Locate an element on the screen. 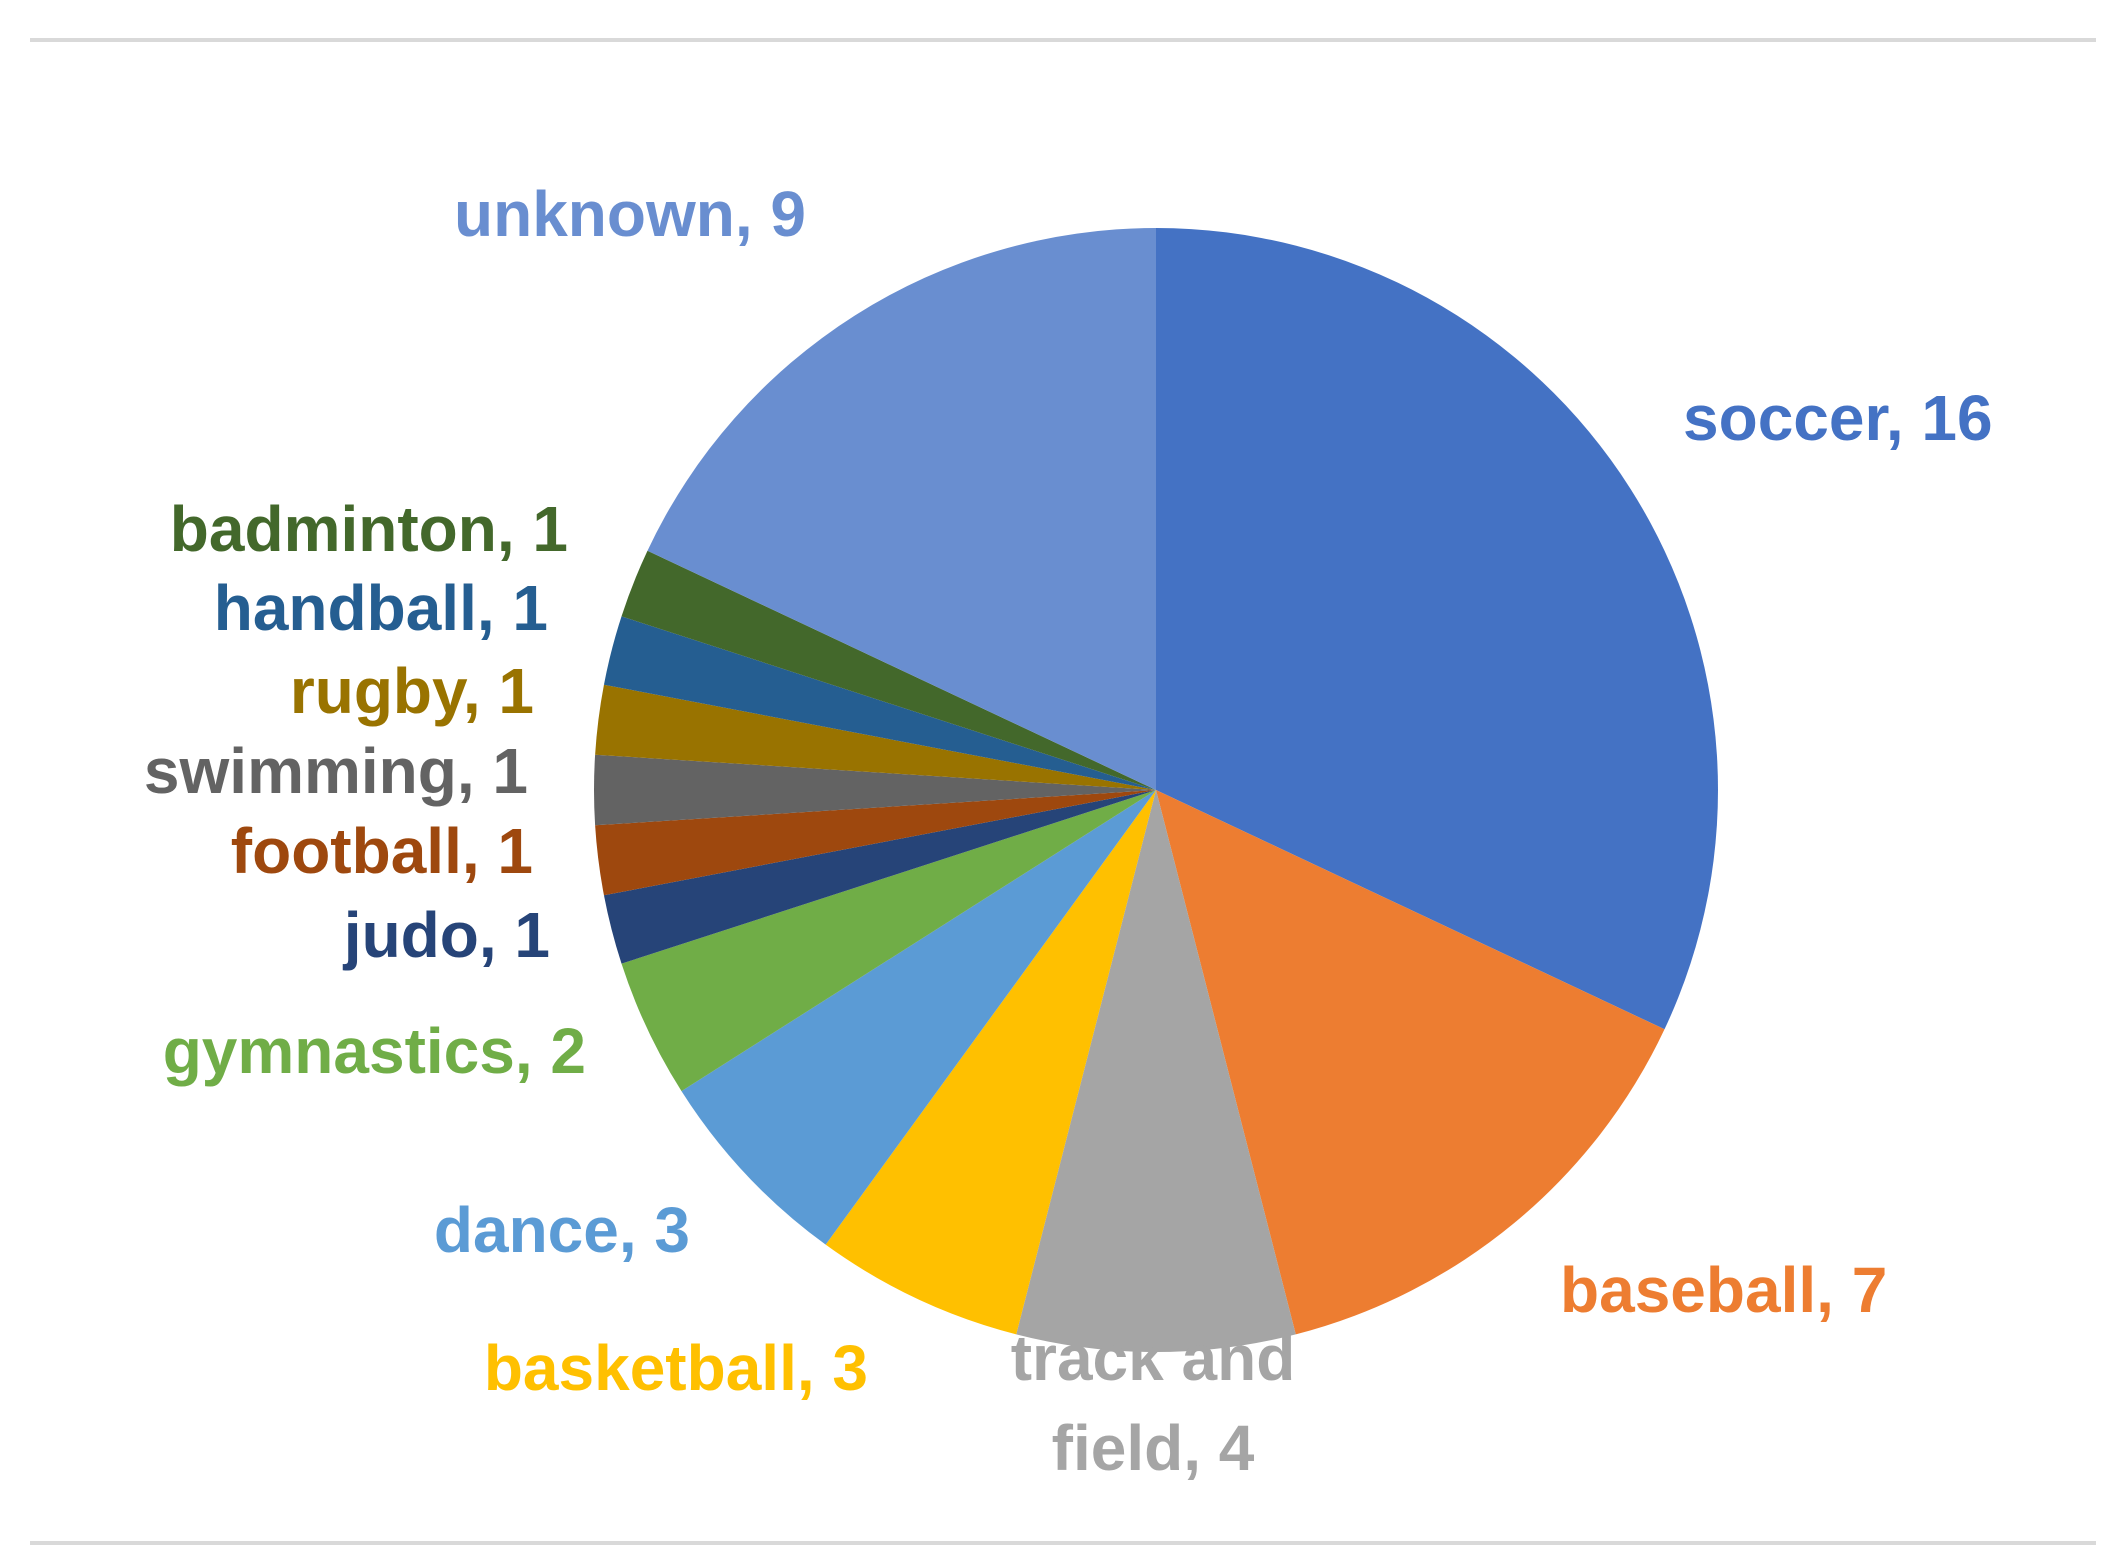  pie-slice-gymnastics is located at coordinates (888, 941).